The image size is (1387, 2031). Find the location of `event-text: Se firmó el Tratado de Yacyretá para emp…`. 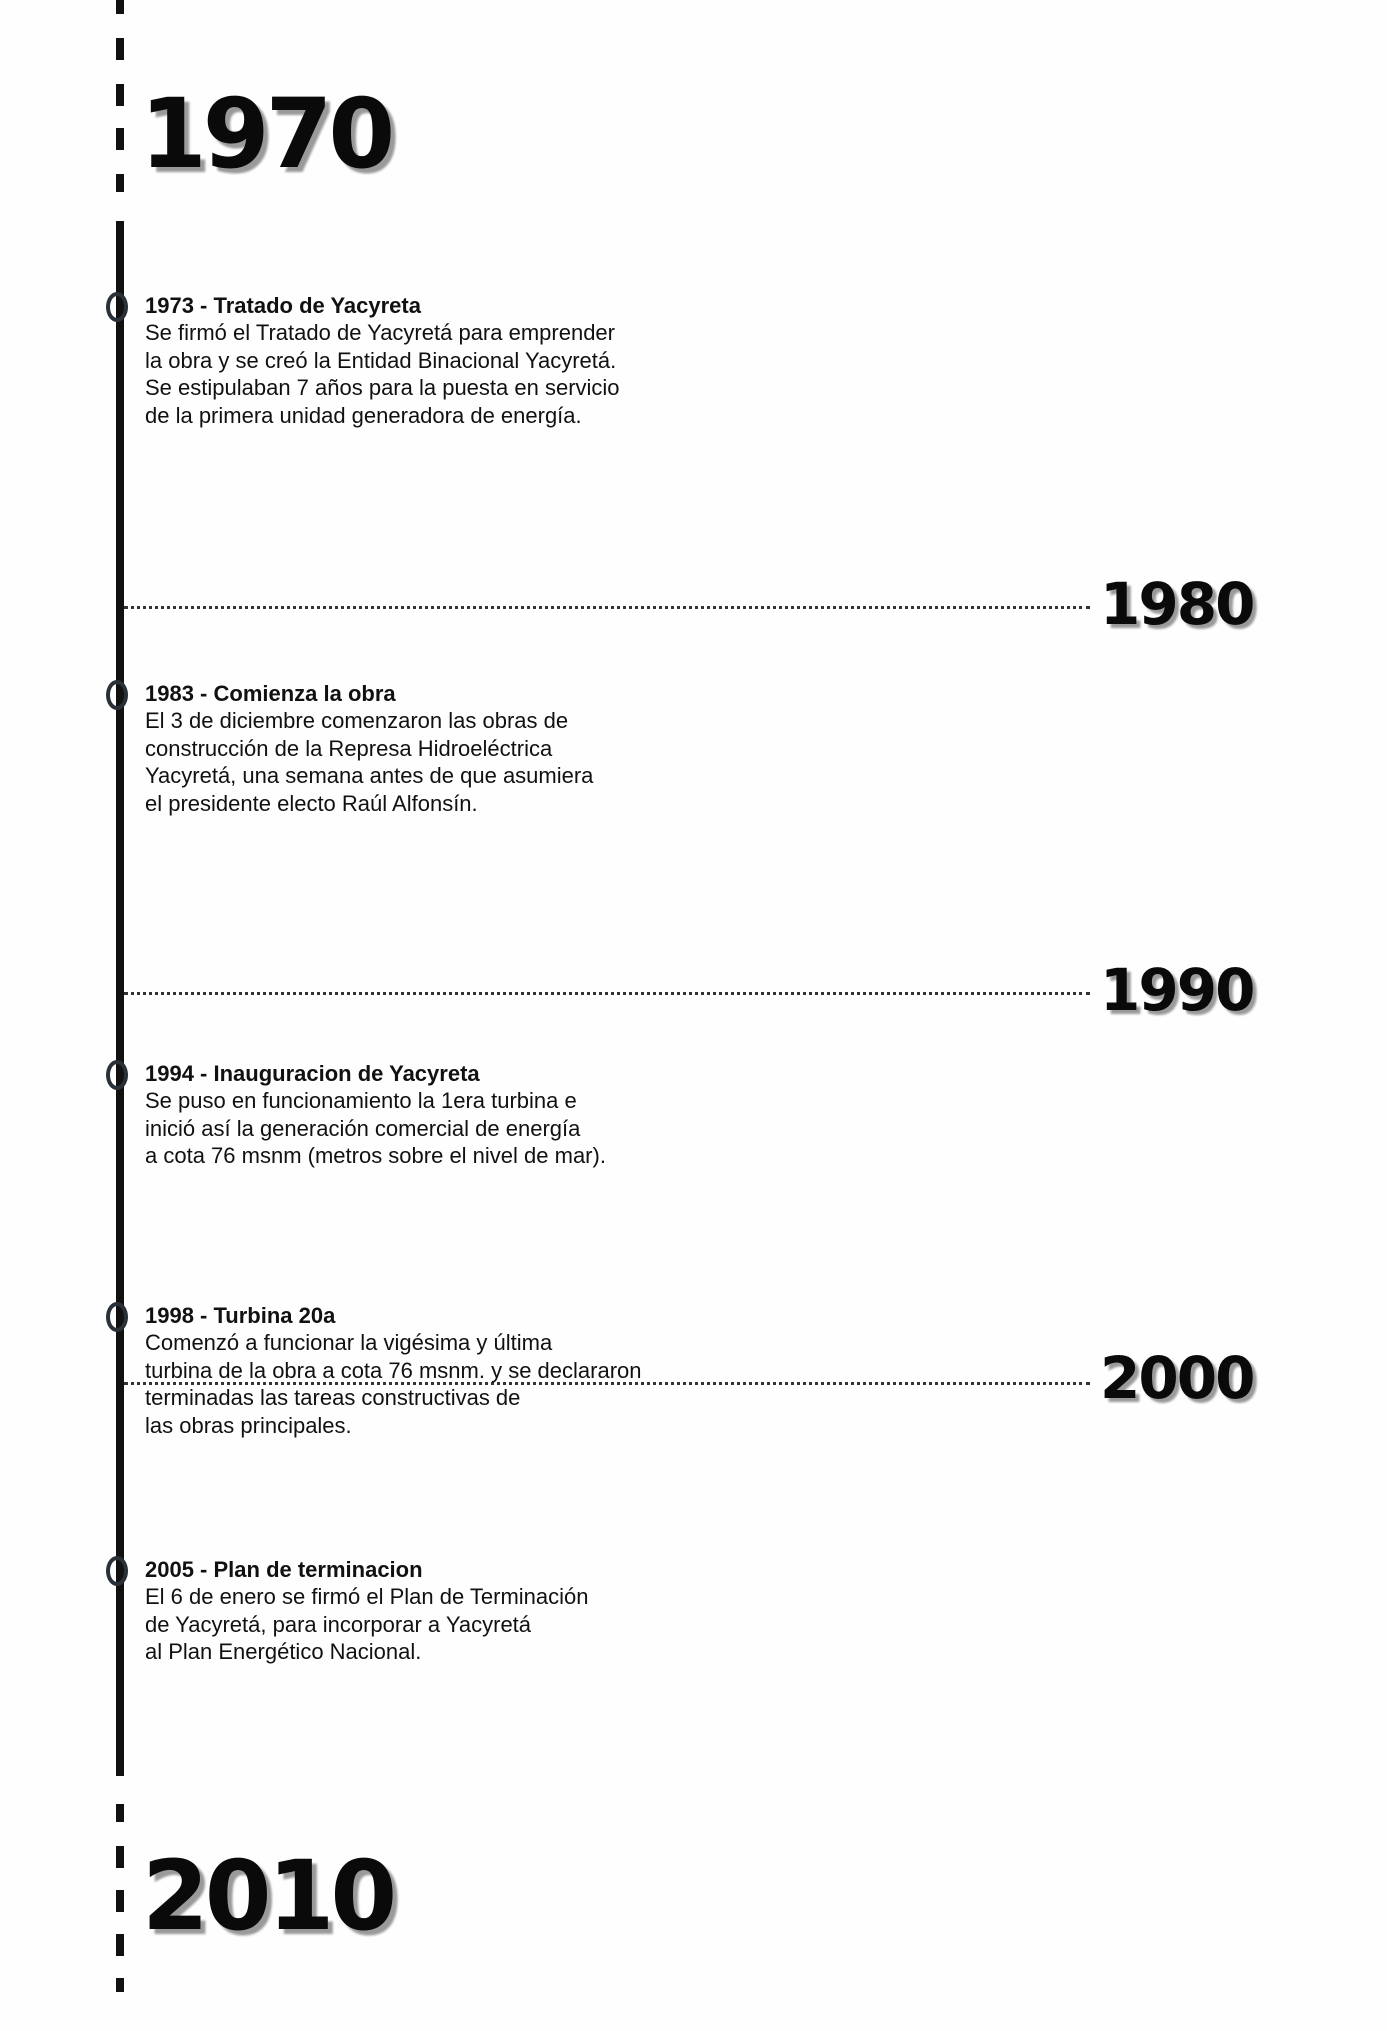

event-text: Se firmó el Tratado de Yacyretá para emp… is located at coordinates (380, 332).